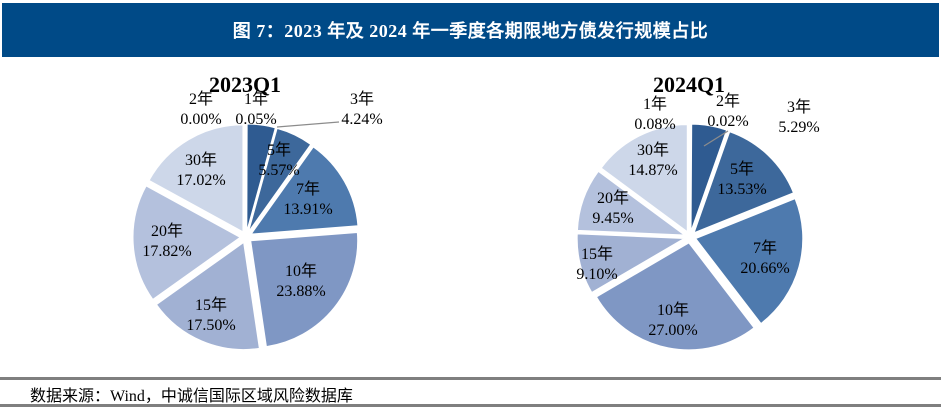 The width and height of the screenshot is (941, 412). I want to click on pie-label-2024q1-10y: 10年 27.00%, so click(673, 320).